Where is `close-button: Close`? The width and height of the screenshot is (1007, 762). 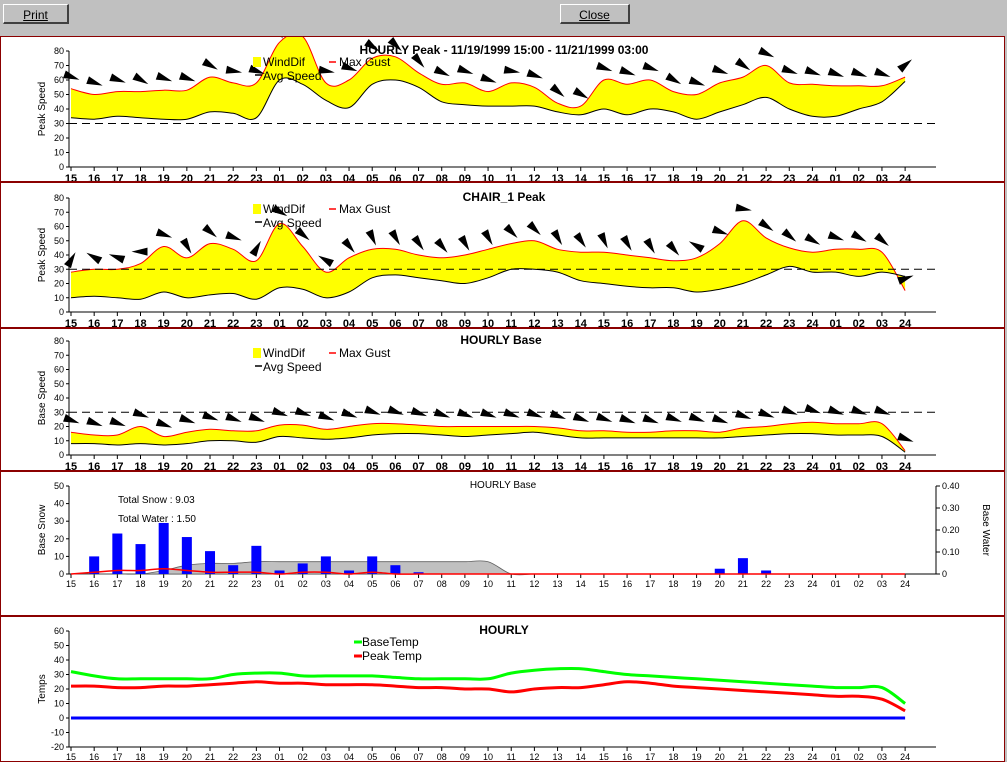 close-button: Close is located at coordinates (595, 14).